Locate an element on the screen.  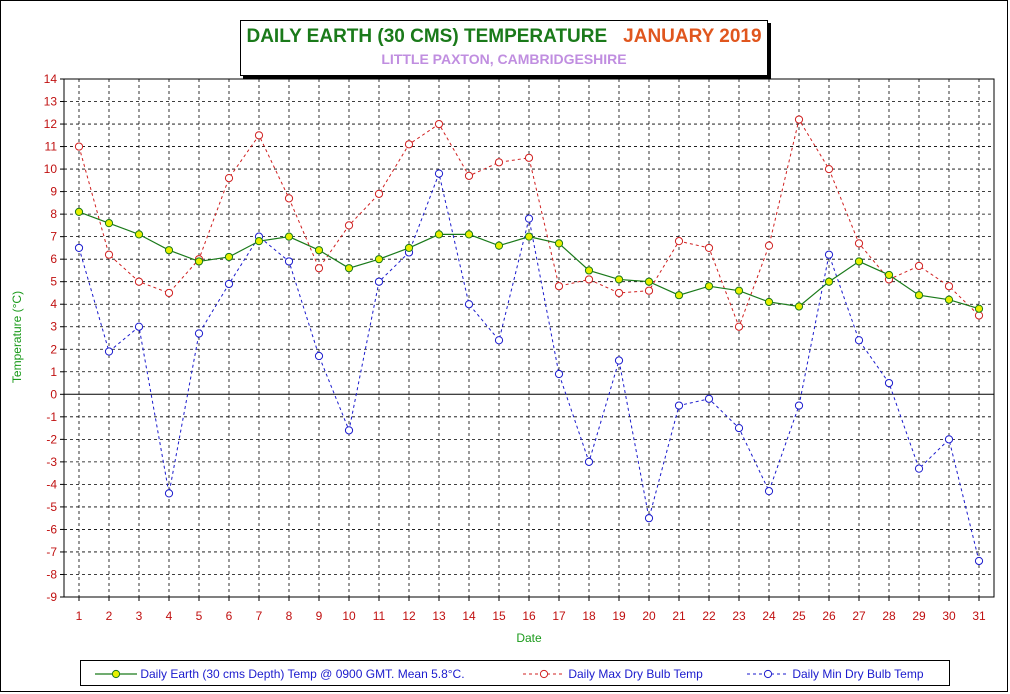
y-tick-label: 12 is located at coordinates (51, 124).